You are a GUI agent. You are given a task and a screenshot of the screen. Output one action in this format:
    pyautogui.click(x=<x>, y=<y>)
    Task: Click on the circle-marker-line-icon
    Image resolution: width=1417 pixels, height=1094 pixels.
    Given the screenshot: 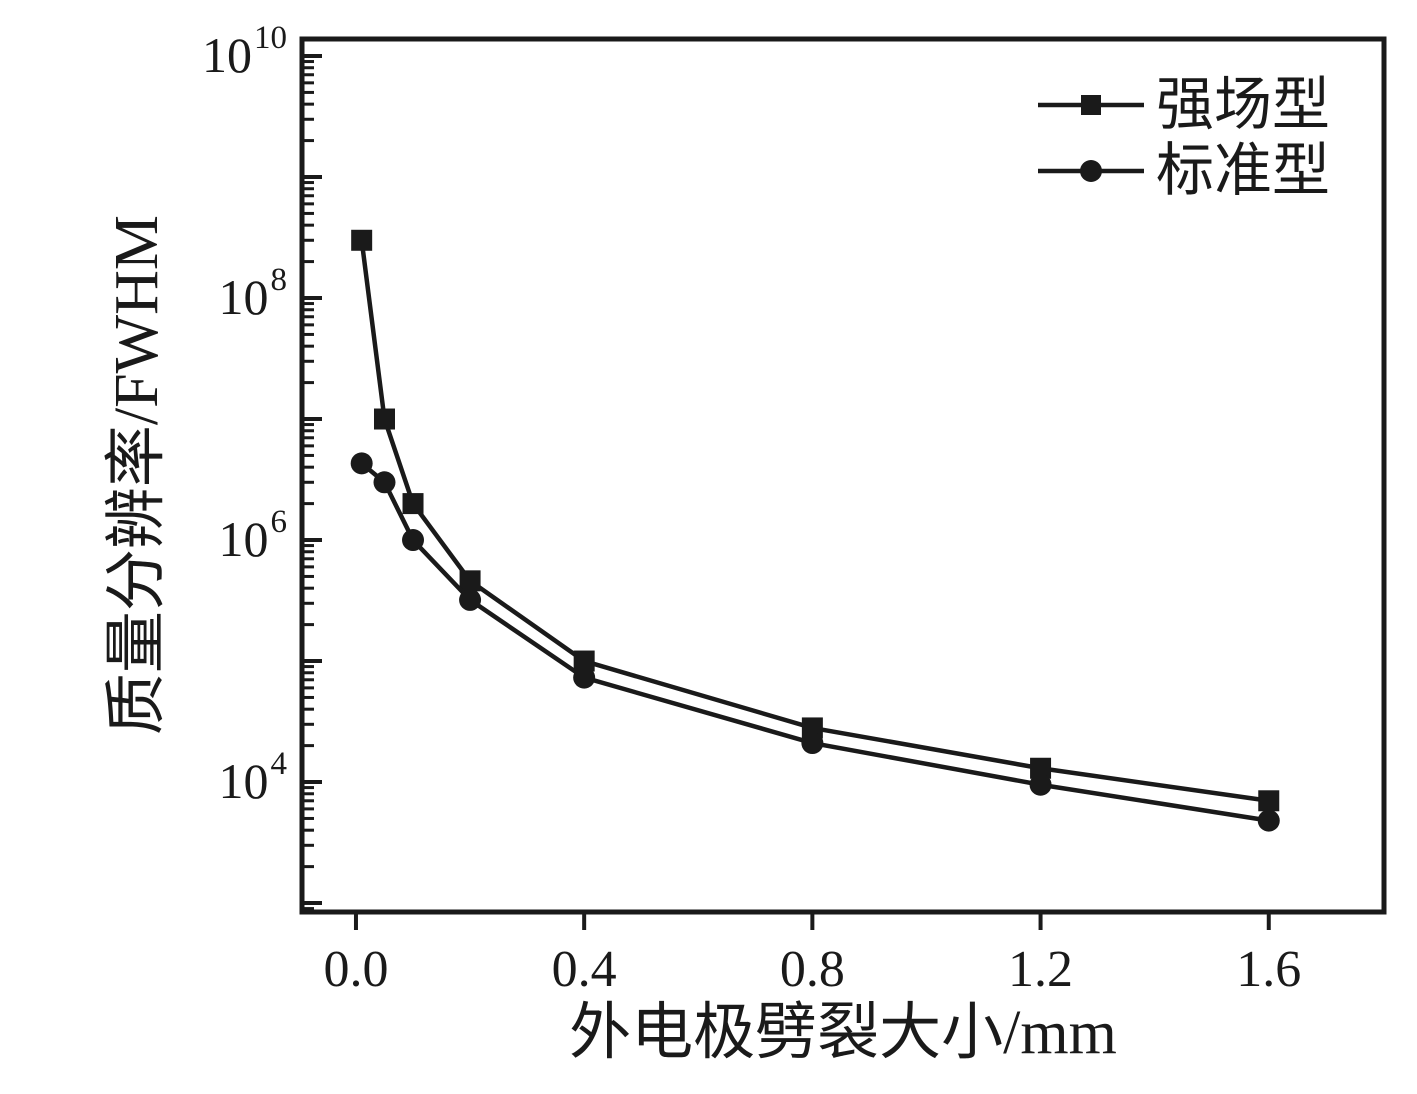 What is the action you would take?
    pyautogui.click(x=1091, y=171)
    